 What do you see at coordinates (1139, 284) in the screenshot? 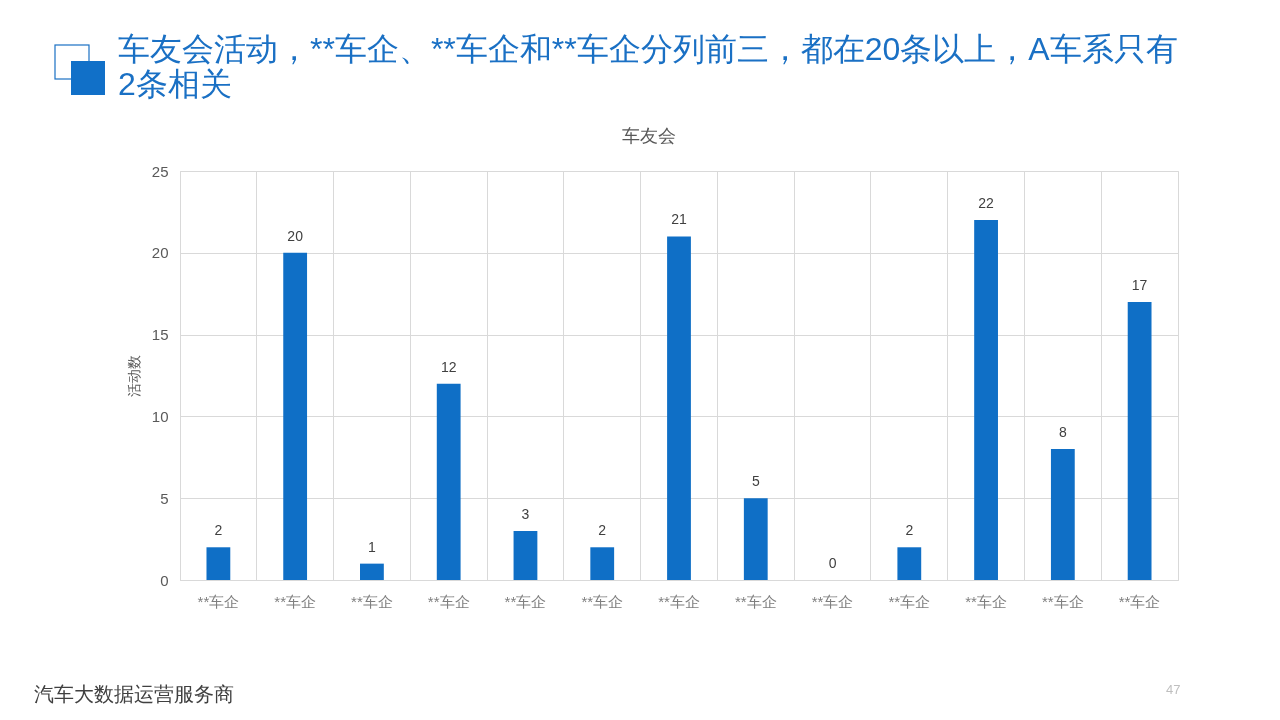
I see `data-label: 17` at bounding box center [1139, 284].